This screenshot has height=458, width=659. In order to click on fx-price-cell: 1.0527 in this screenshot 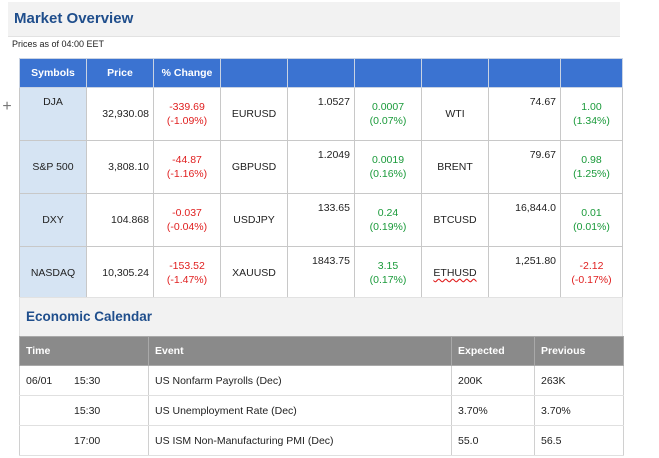, I will do `click(321, 114)`.